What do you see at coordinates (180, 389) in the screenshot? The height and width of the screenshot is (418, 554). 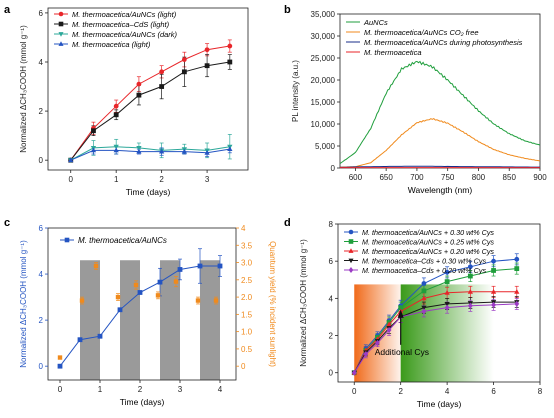 I see `x-tick-label: 3` at bounding box center [180, 389].